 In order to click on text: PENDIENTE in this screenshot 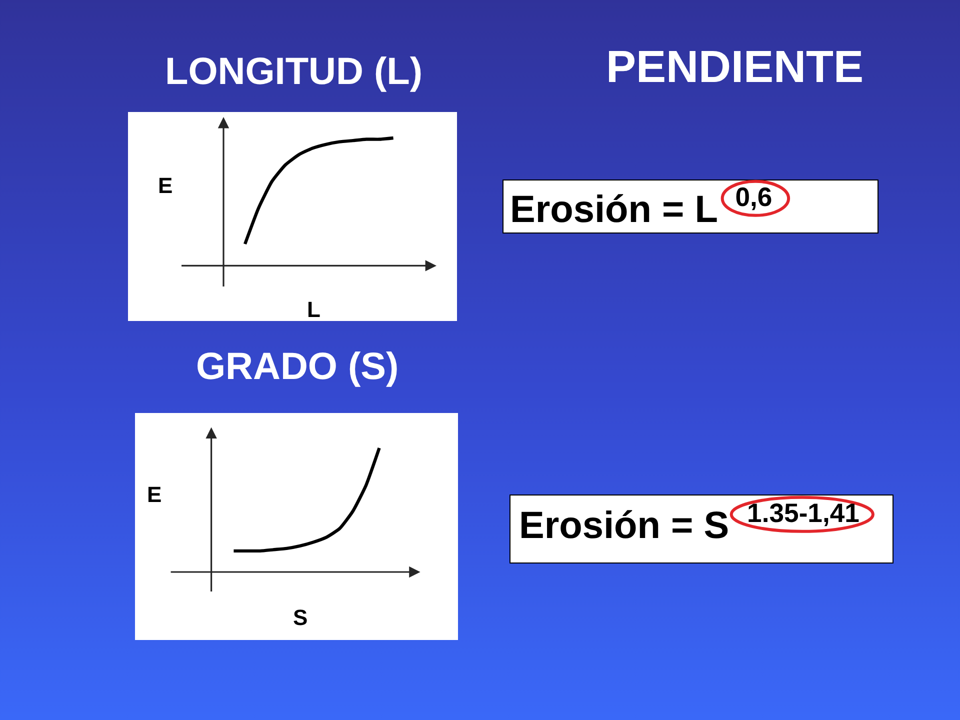, I will do `click(735, 66)`.